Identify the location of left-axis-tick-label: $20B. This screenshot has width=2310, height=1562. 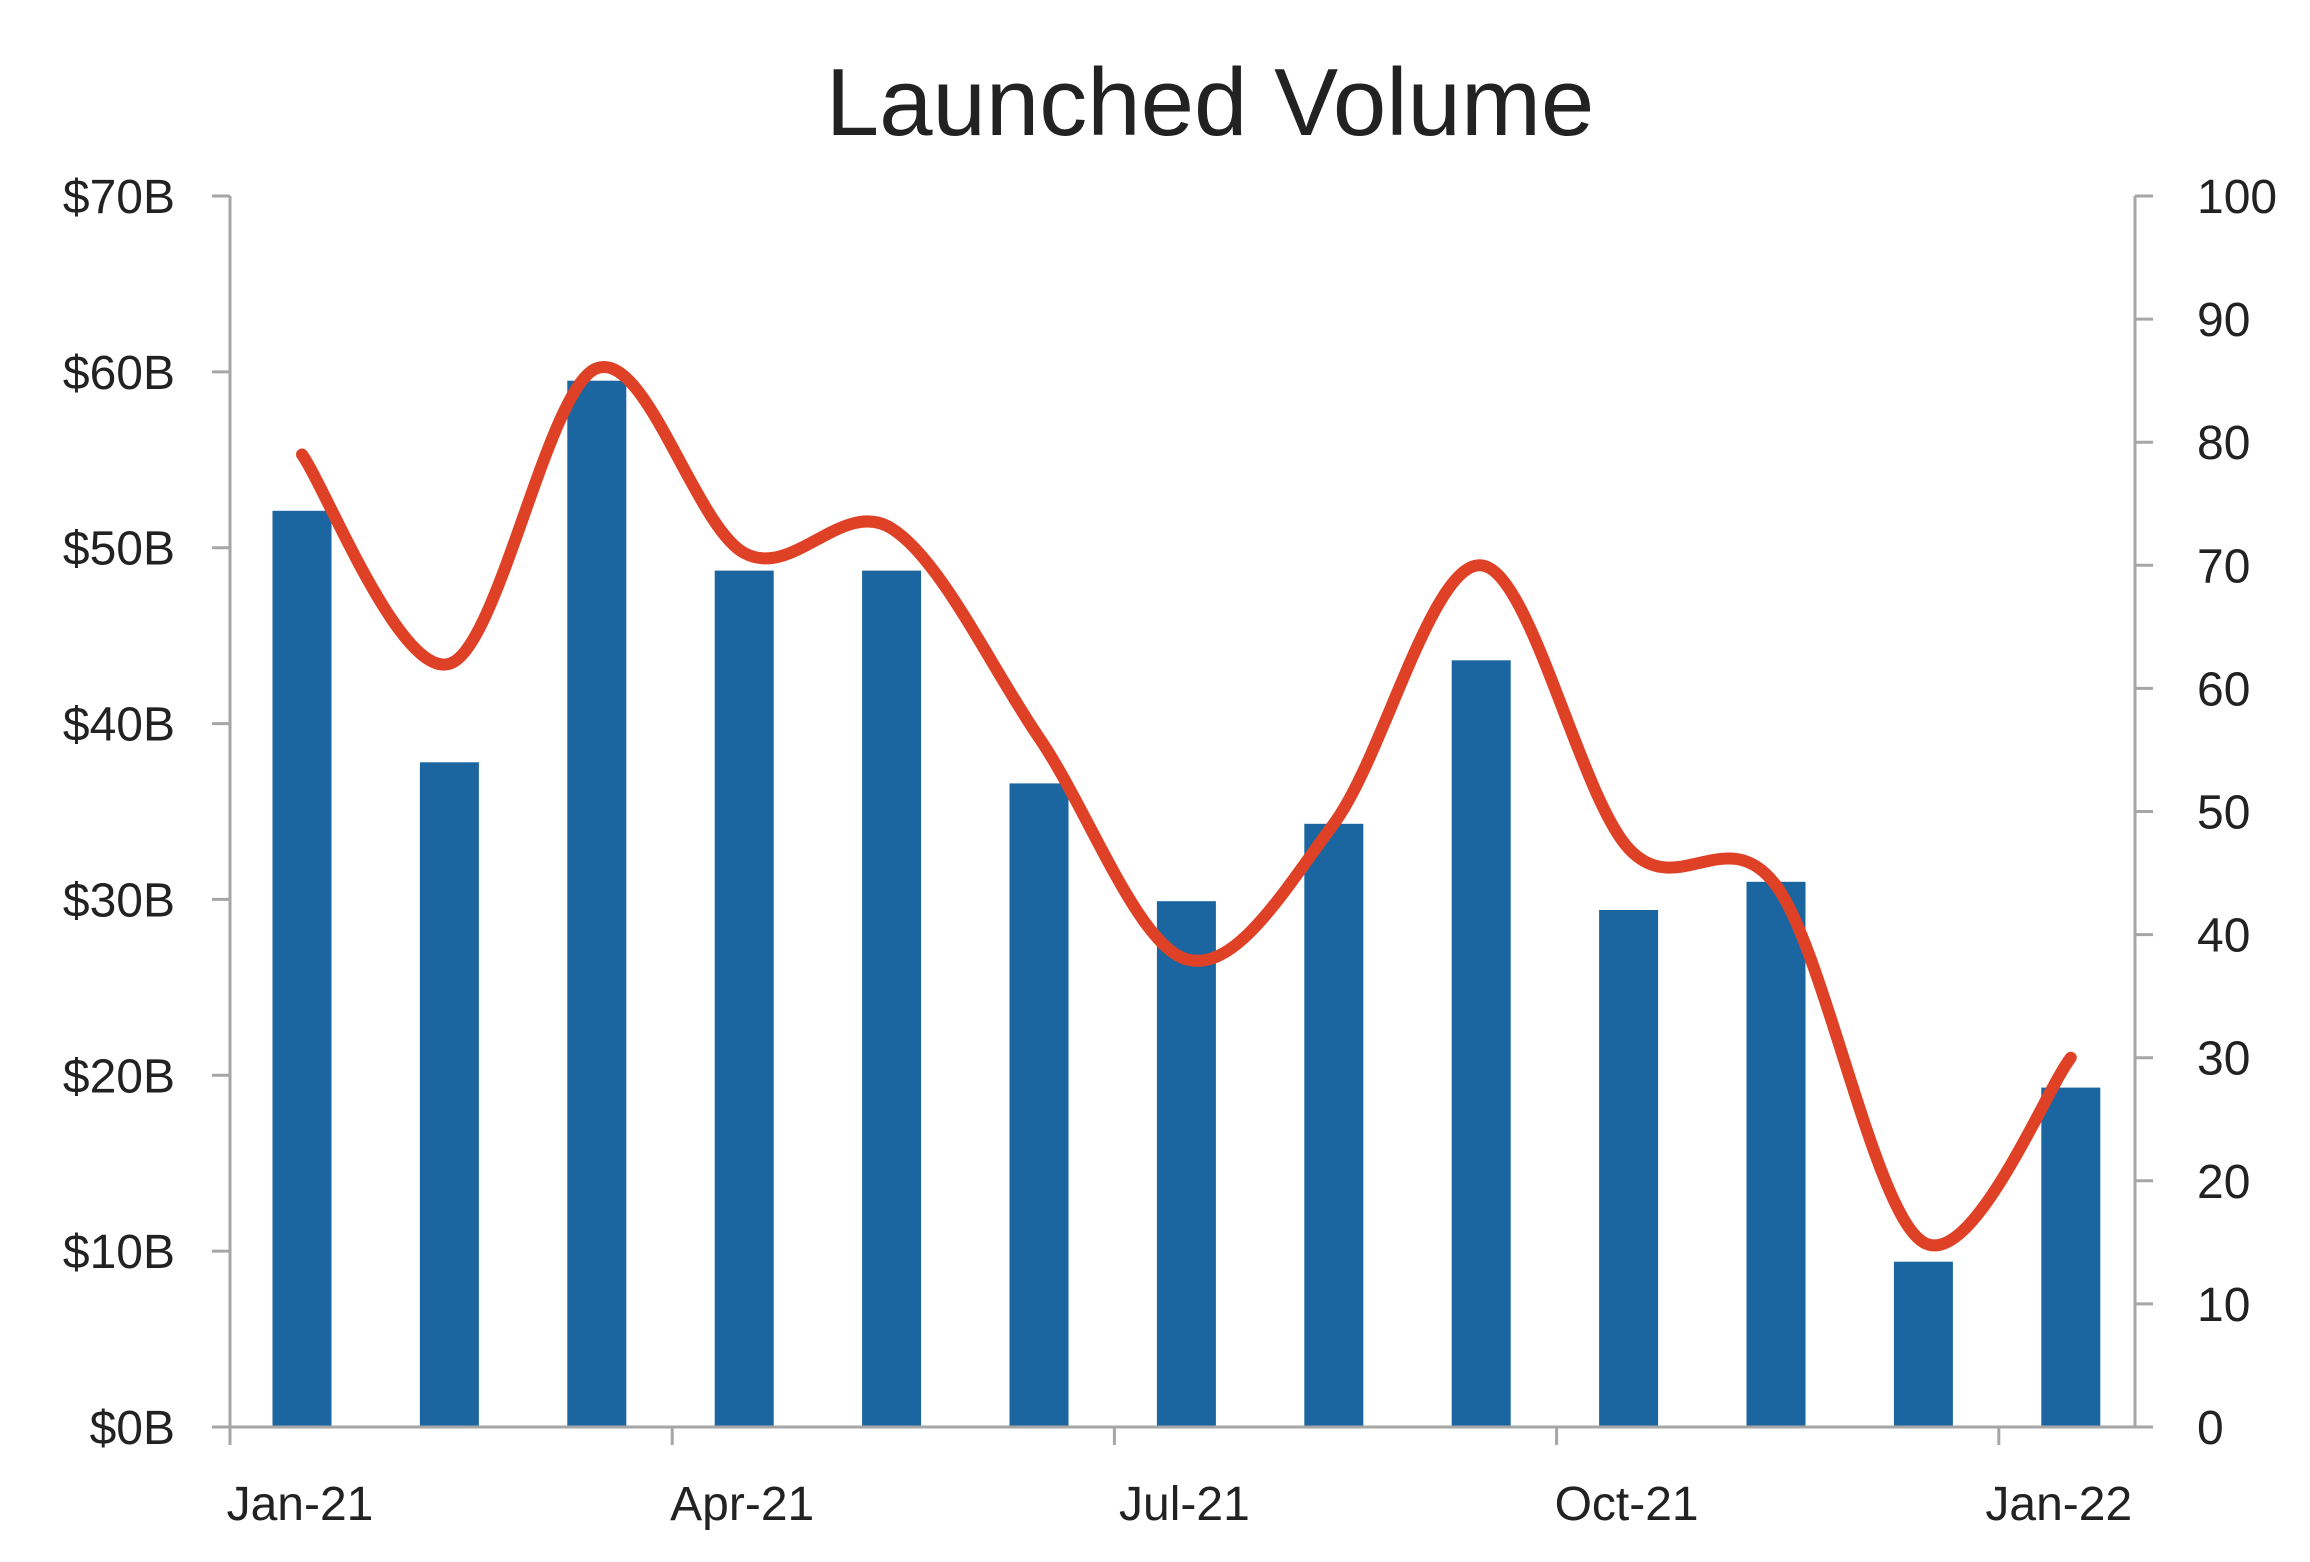
(119, 1076).